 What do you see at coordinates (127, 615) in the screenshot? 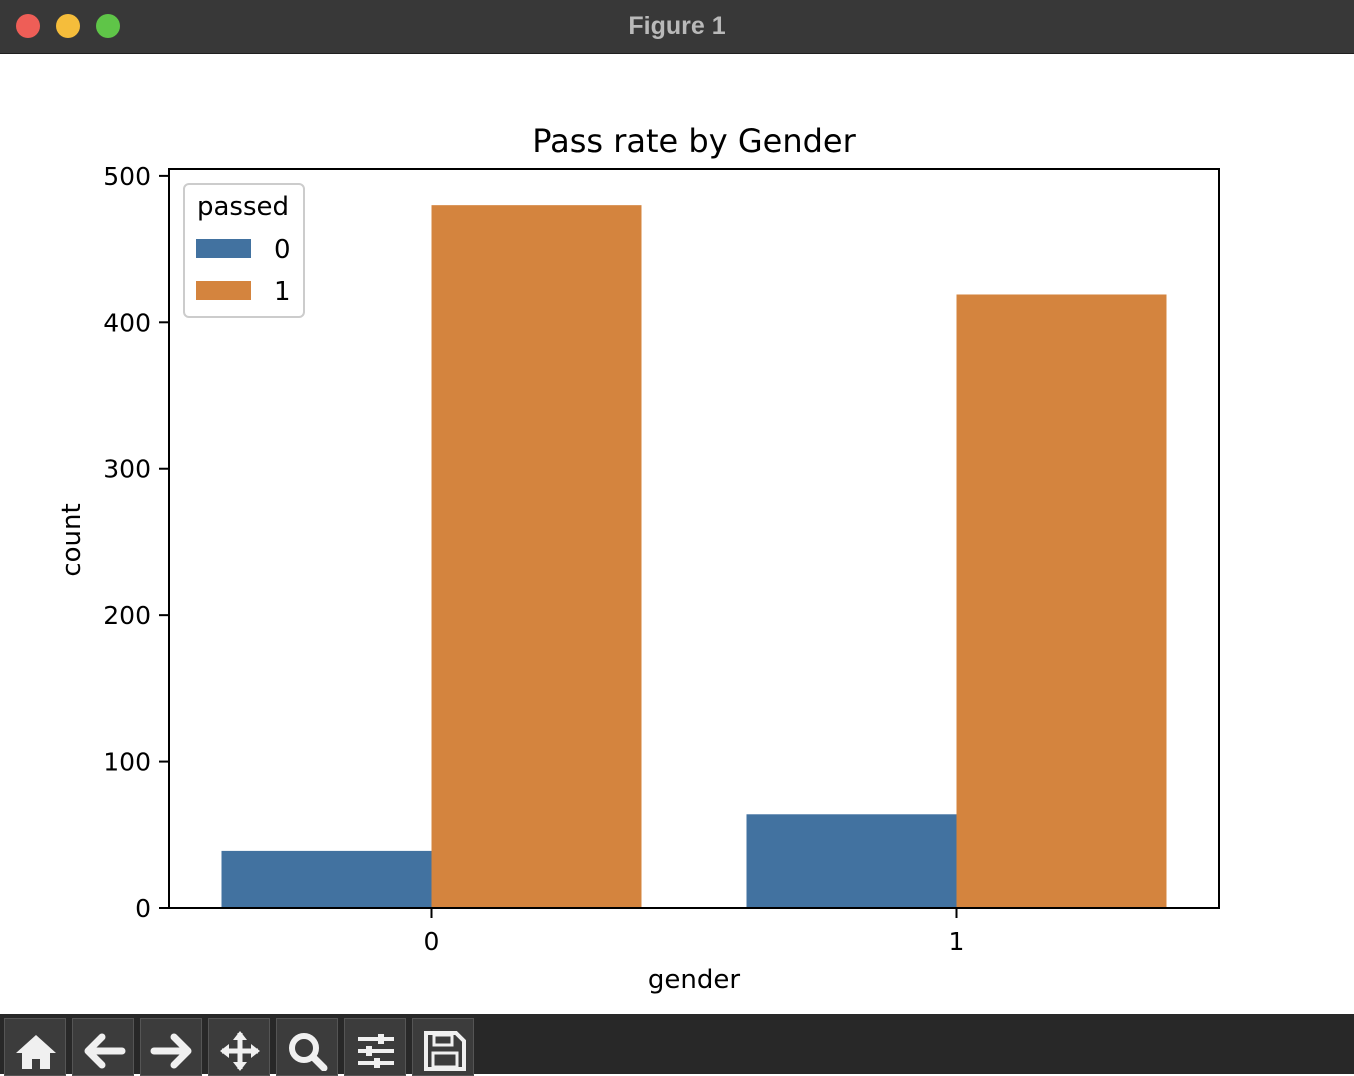
I see `y-tick-label: 200` at bounding box center [127, 615].